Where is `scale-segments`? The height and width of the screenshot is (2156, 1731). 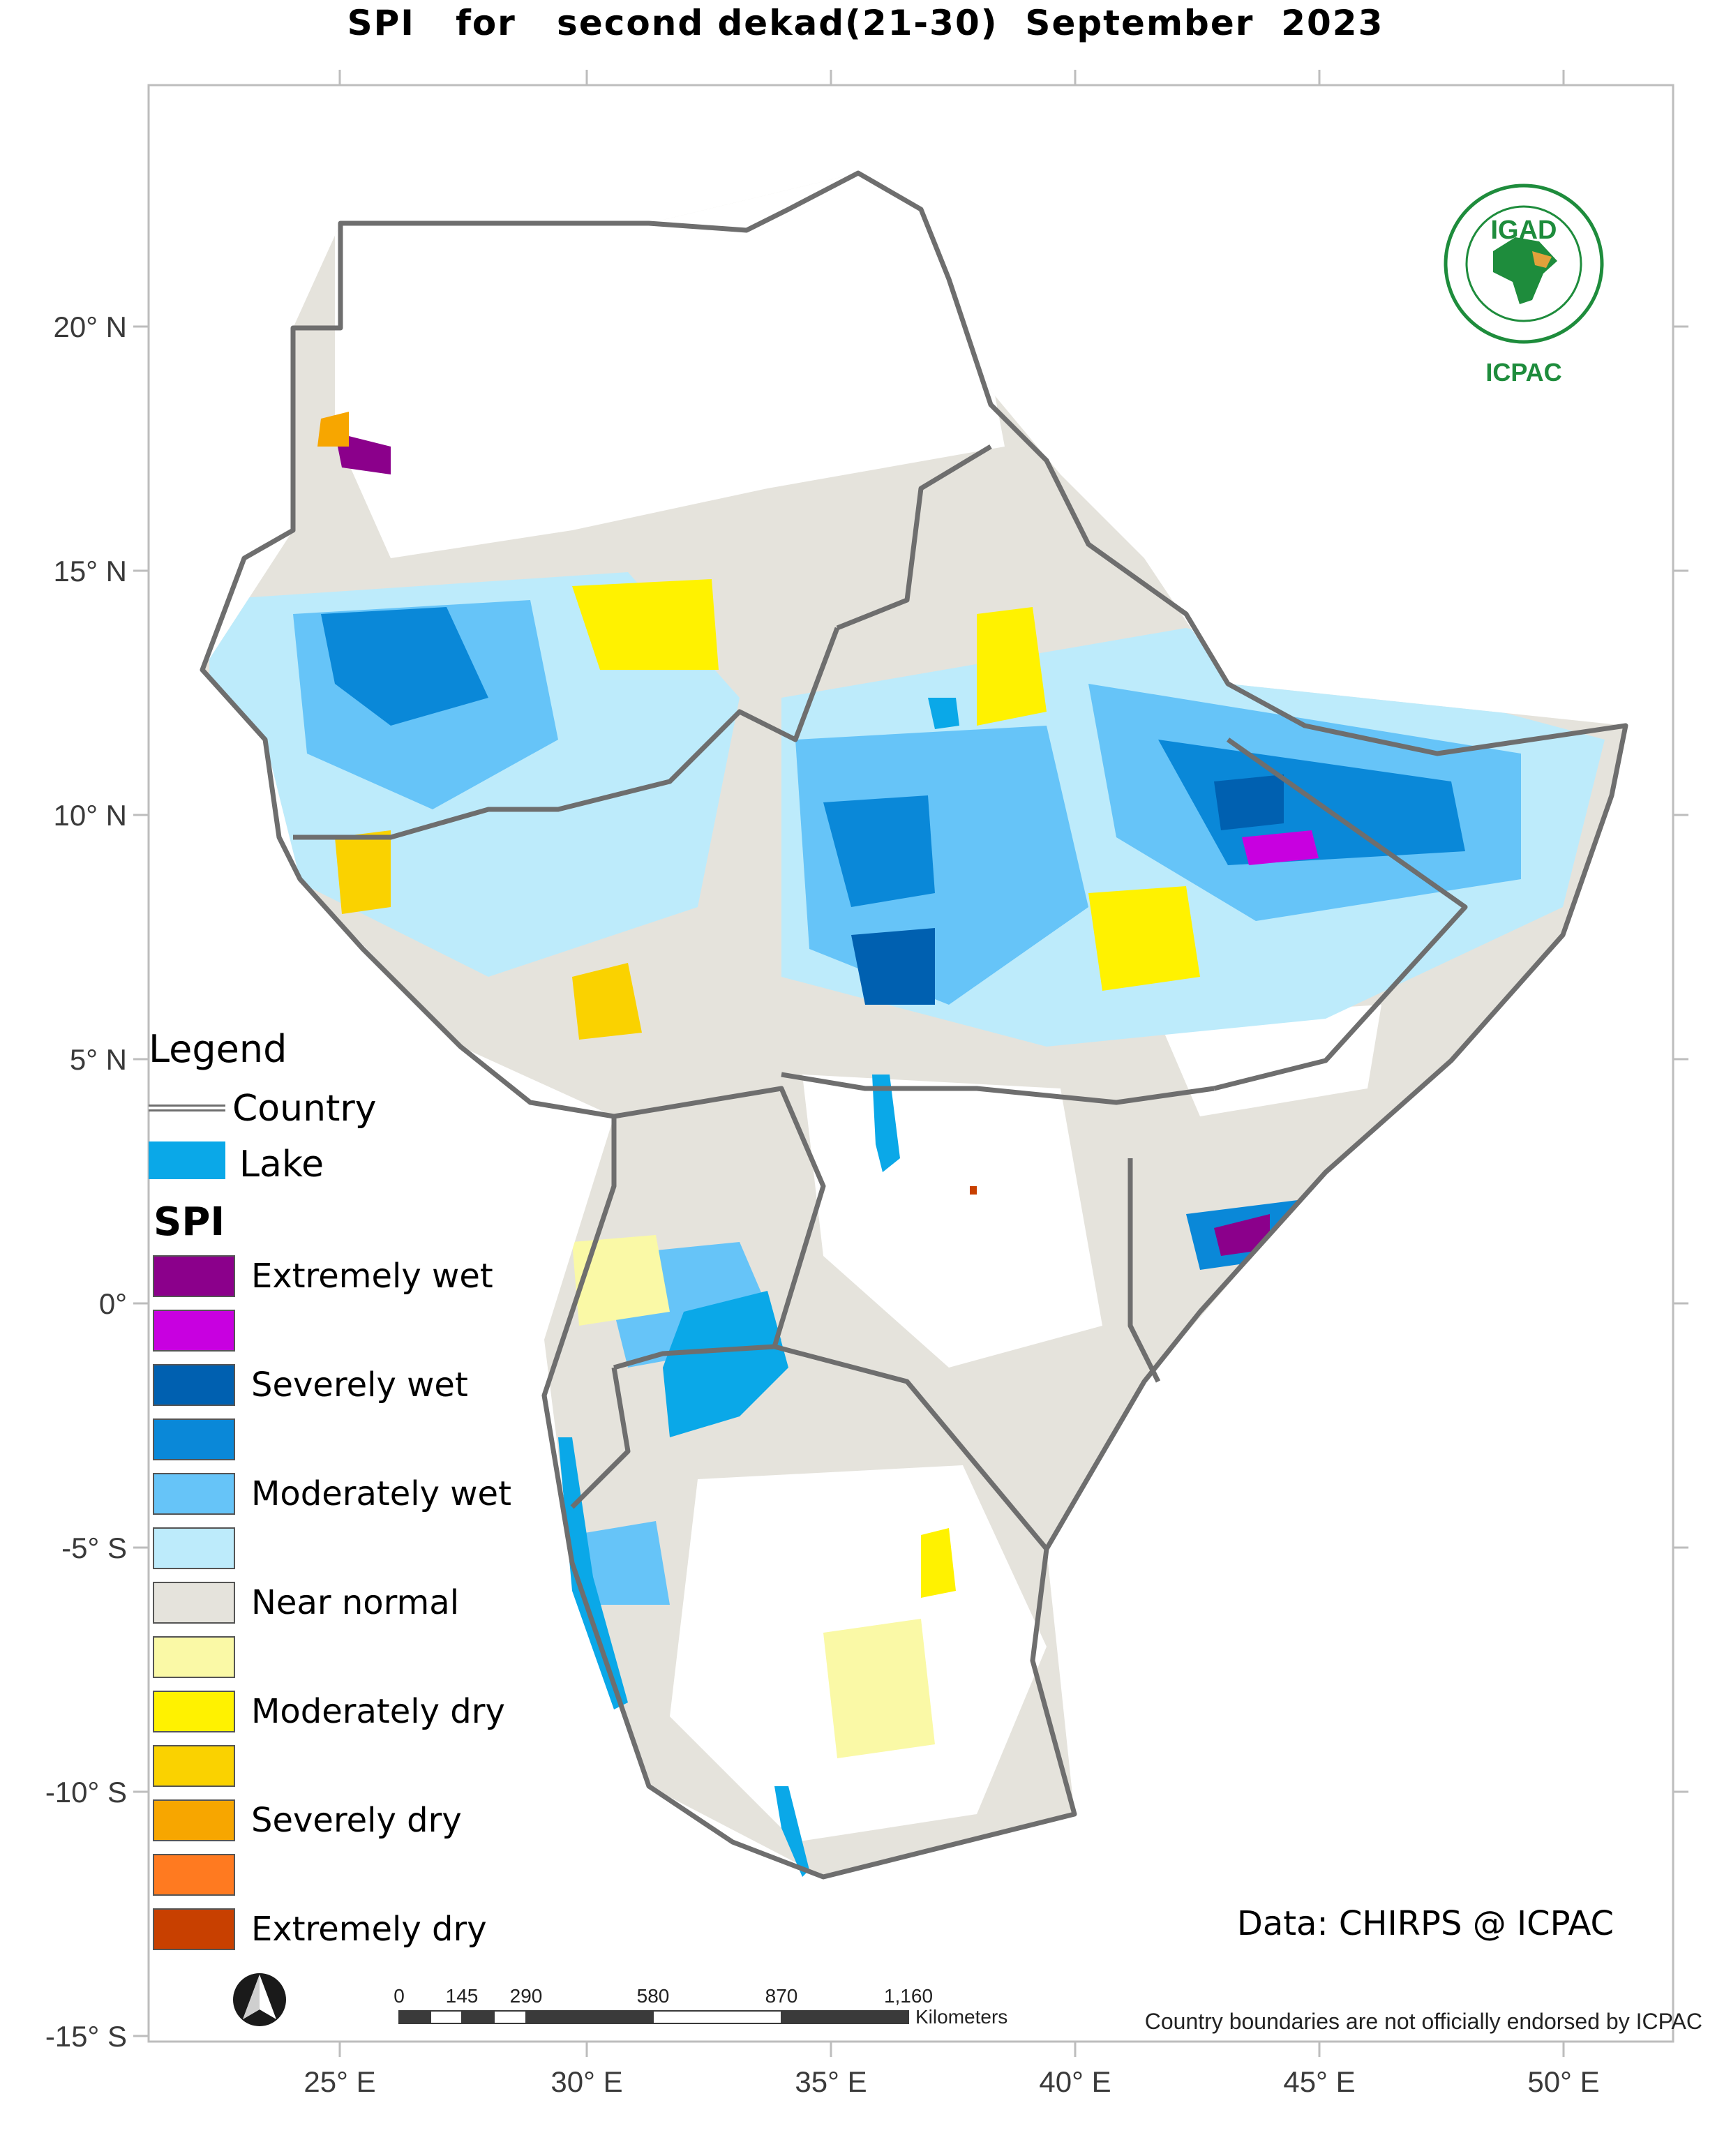 scale-segments is located at coordinates (653, 2017).